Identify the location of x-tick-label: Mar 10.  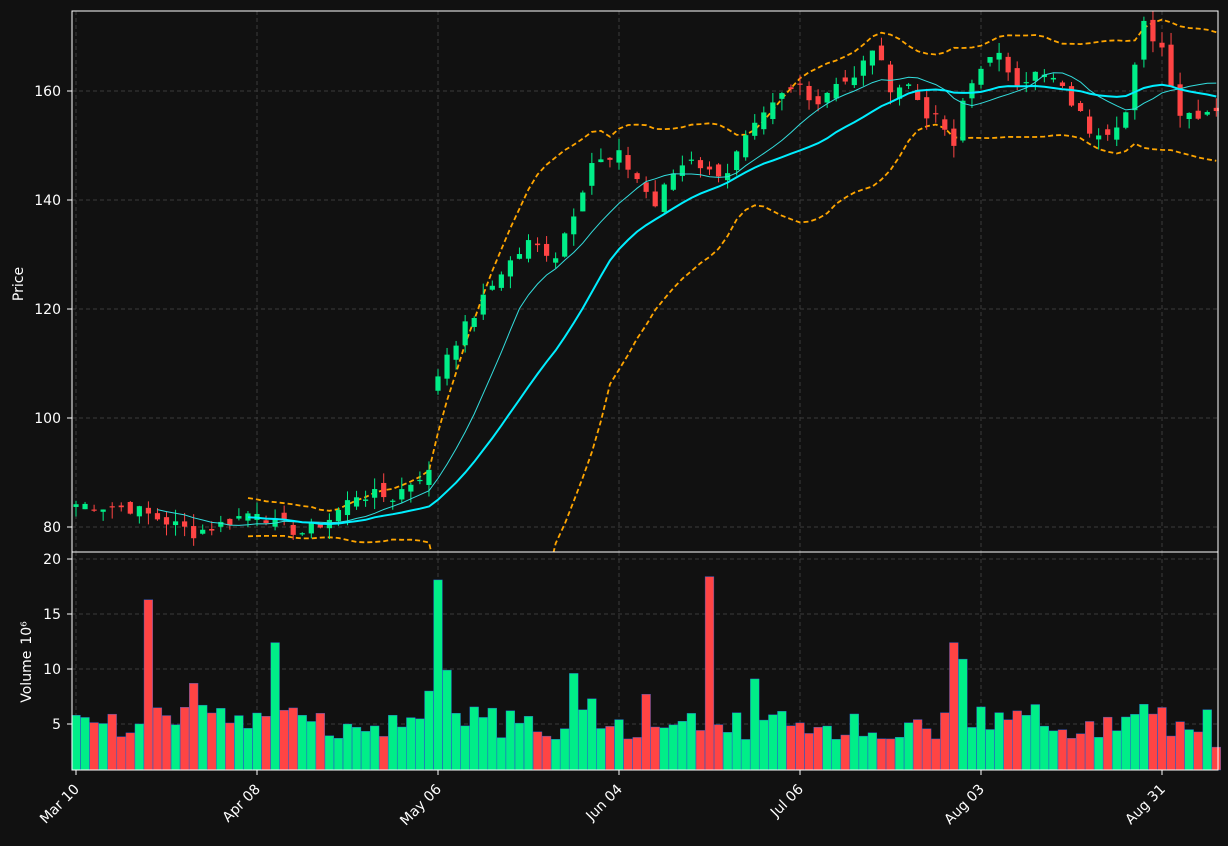
(60, 805).